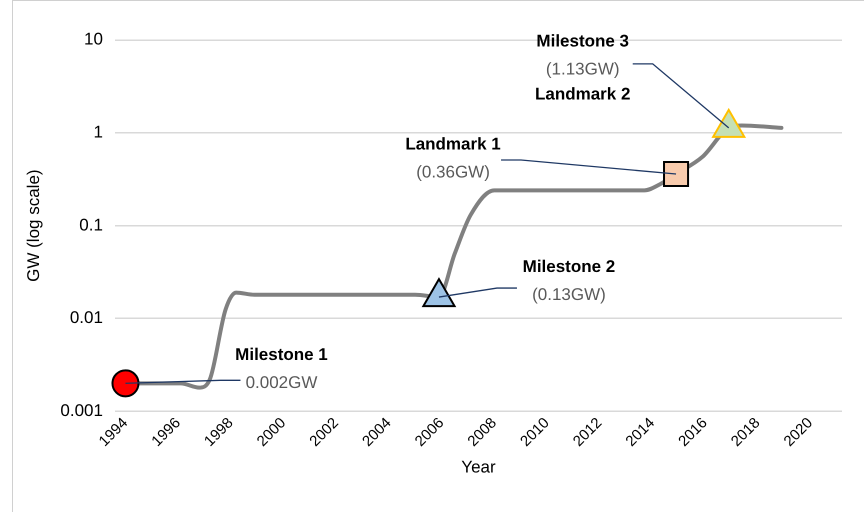 Image resolution: width=864 pixels, height=512 pixels. I want to click on y-tick-label: 0.001, so click(81, 410).